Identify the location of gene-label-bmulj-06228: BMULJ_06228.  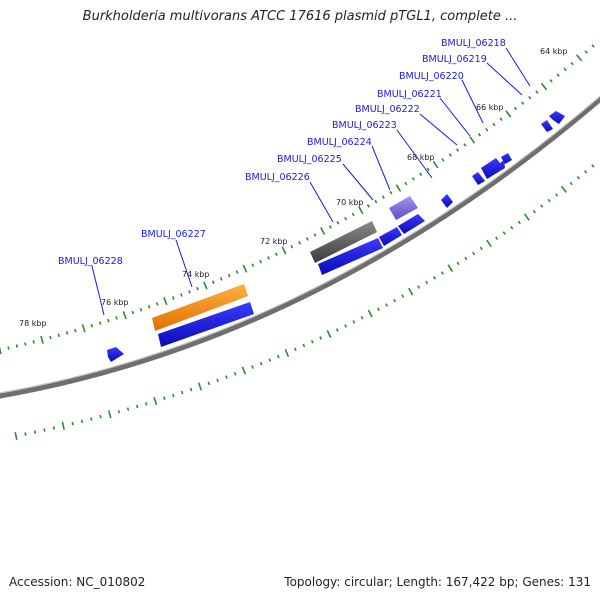
(90, 261).